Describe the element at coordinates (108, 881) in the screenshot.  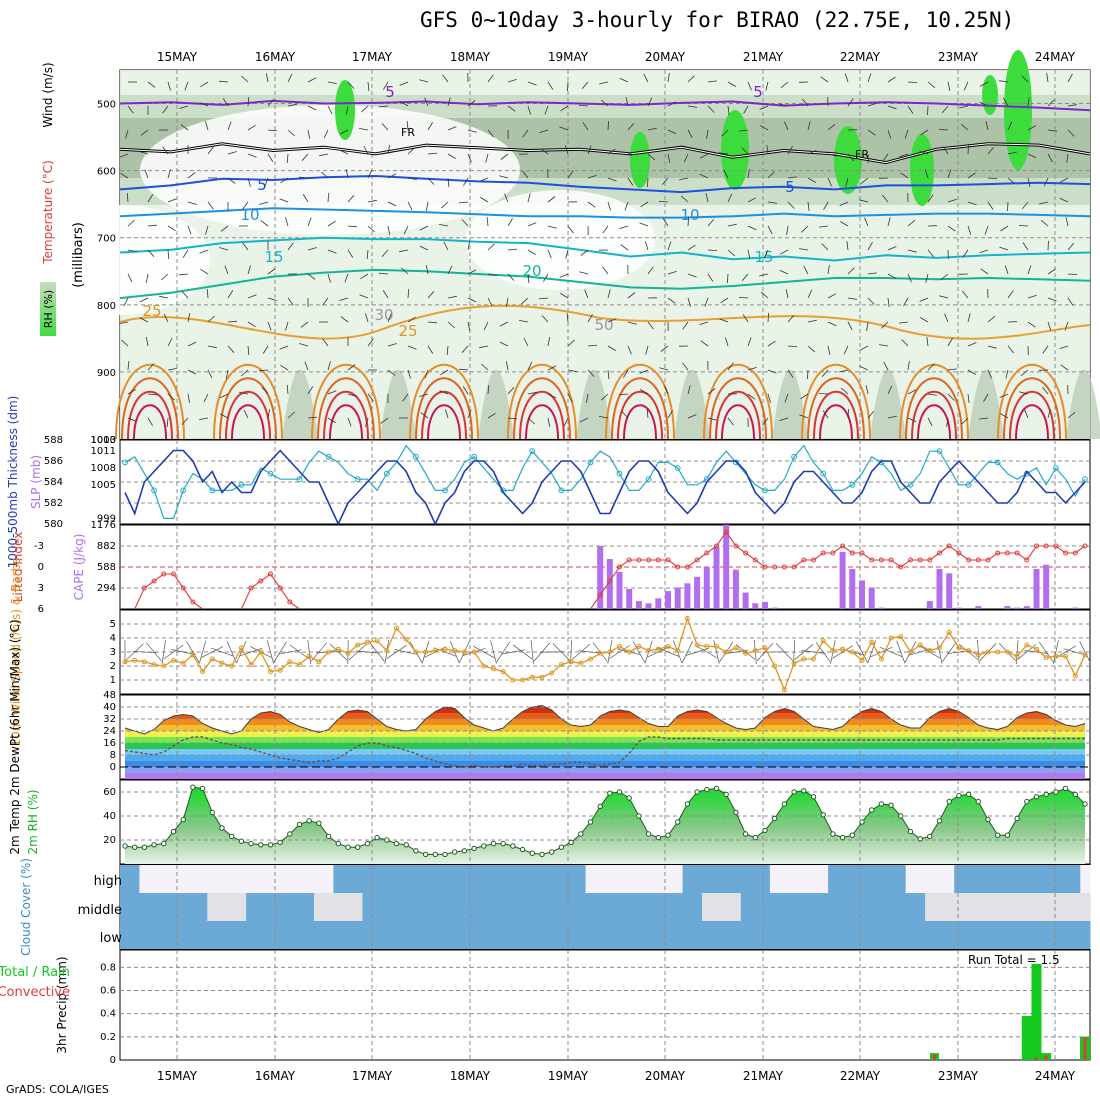
I see `cloud-level-label: high` at that location.